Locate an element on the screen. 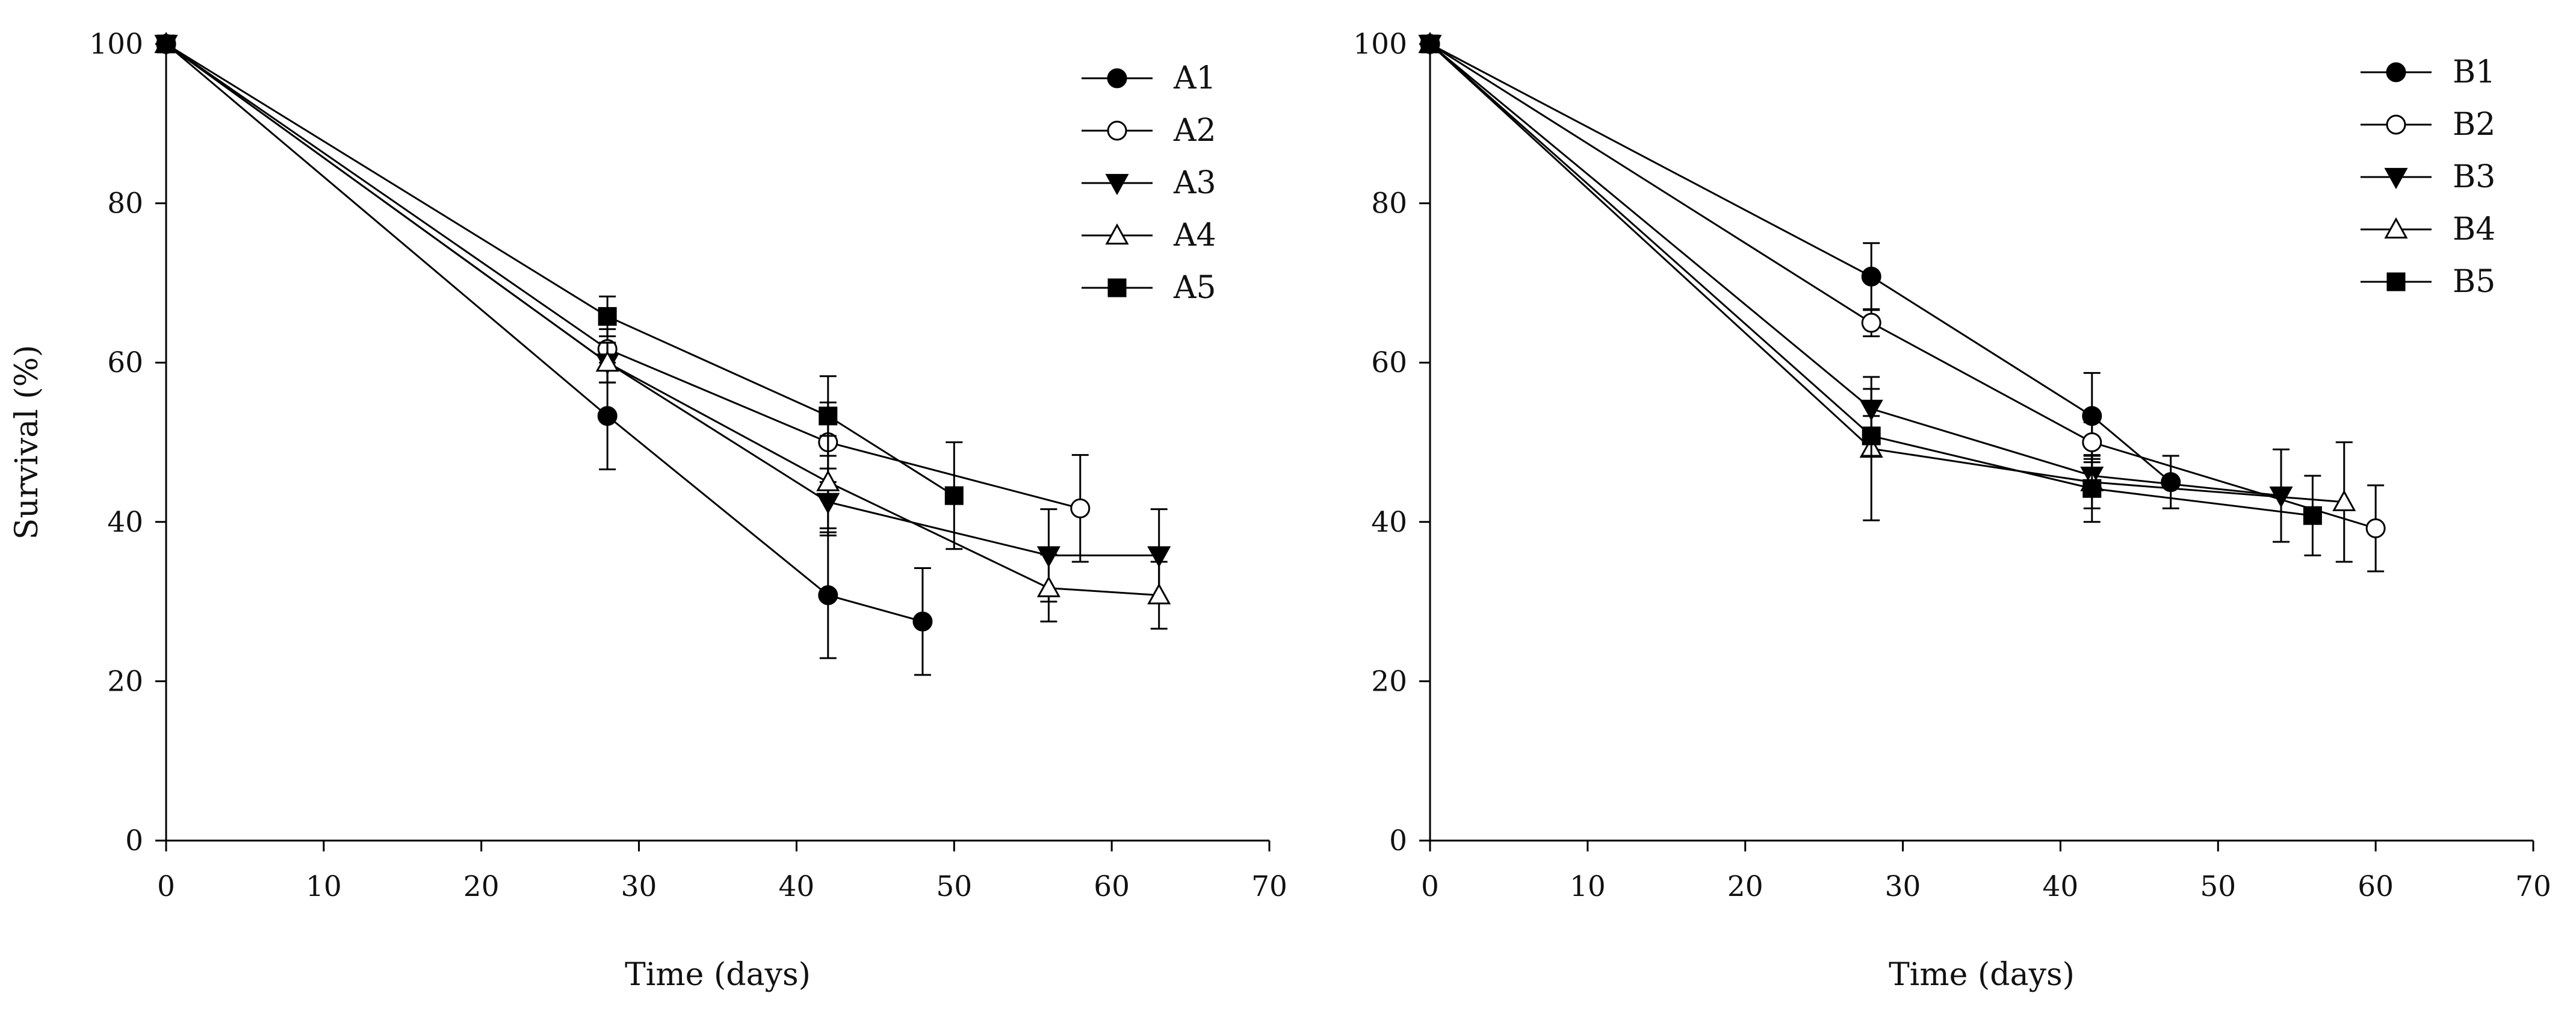 The height and width of the screenshot is (1014, 2576). legend-entry-B4: B4 is located at coordinates (2428, 229).